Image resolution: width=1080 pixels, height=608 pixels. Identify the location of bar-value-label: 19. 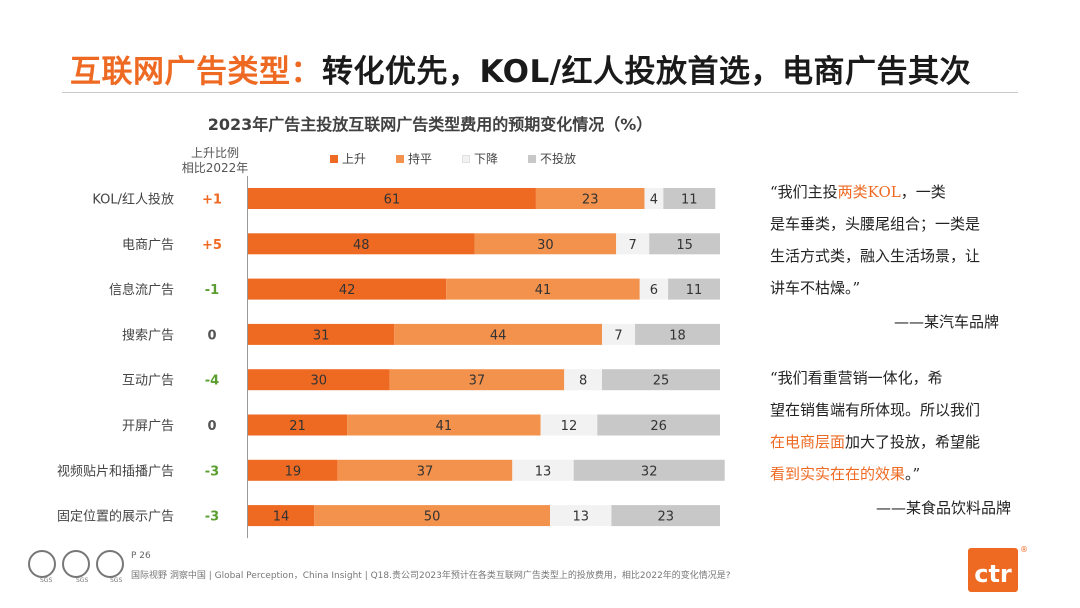
(293, 471).